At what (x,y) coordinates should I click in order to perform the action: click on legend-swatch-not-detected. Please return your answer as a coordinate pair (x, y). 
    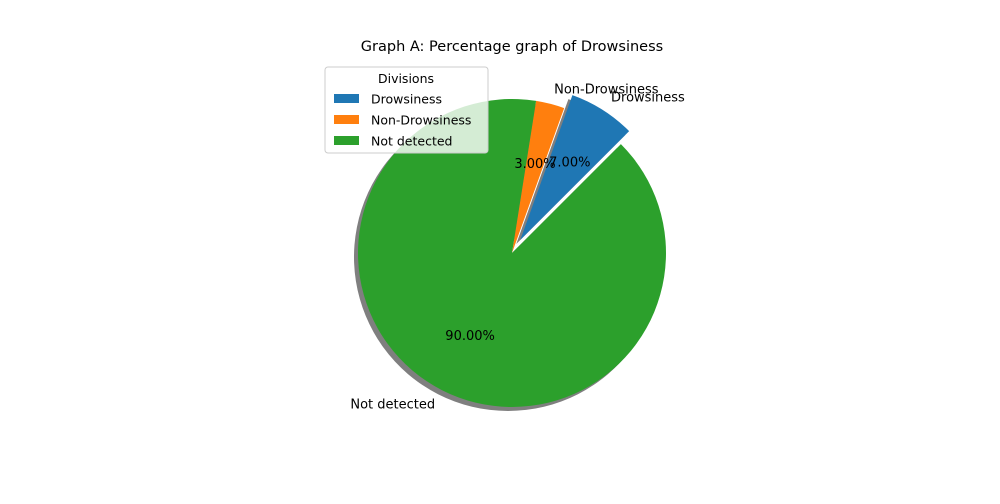
    Looking at the image, I should click on (346, 140).